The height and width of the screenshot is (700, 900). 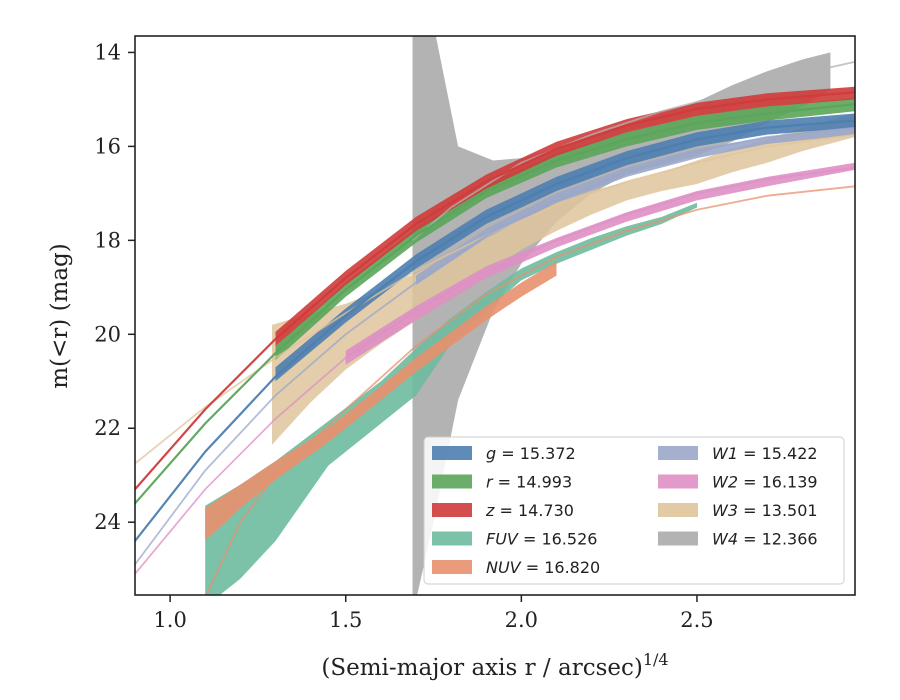 What do you see at coordinates (678, 538) in the screenshot?
I see `legend-swatch-w4` at bounding box center [678, 538].